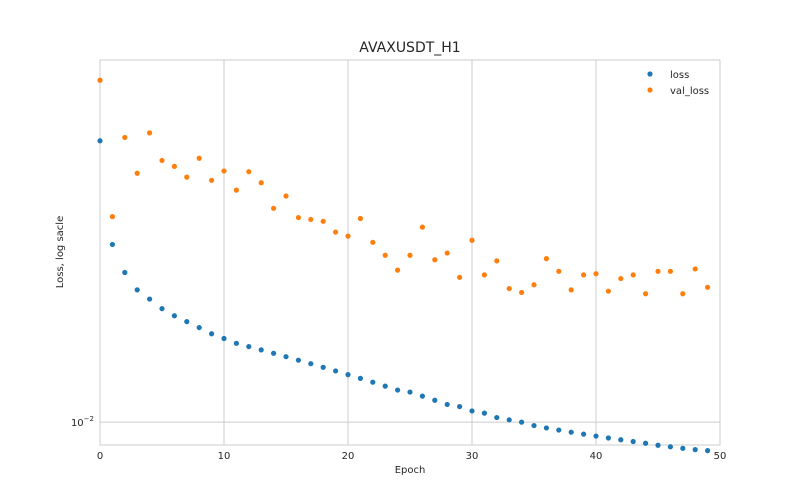  I want to click on y-tick-label: 10−2, so click(82, 422).